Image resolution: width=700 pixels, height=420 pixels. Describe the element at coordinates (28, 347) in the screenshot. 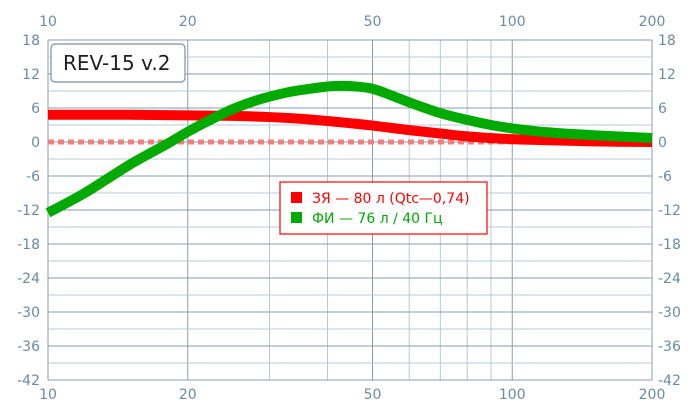

I see `y-tick-label-left: -36` at that location.